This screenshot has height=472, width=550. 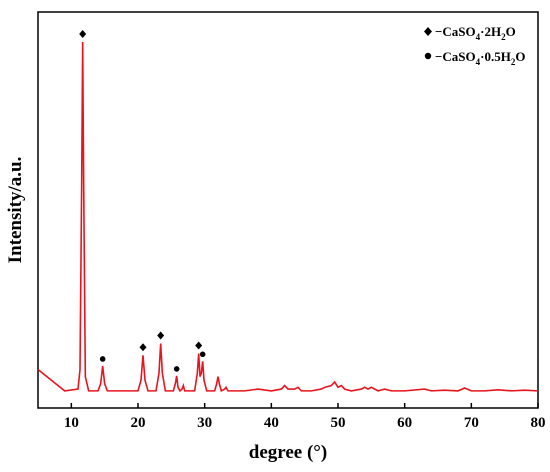 I want to click on legend-label-hemihydrate: −CaSO4·0.5H2O, so click(x=480, y=58).